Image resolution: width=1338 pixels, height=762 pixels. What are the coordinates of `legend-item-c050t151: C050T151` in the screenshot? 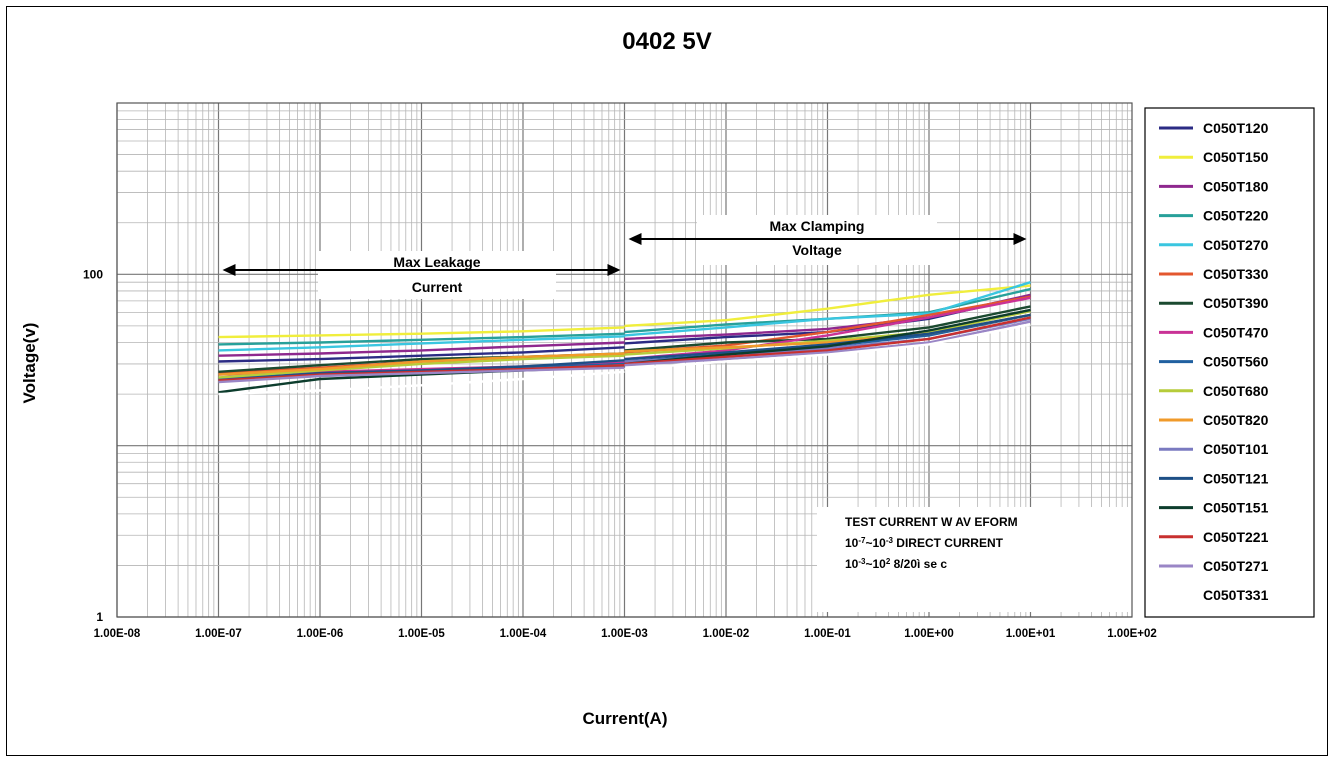 It's located at (1236, 508).